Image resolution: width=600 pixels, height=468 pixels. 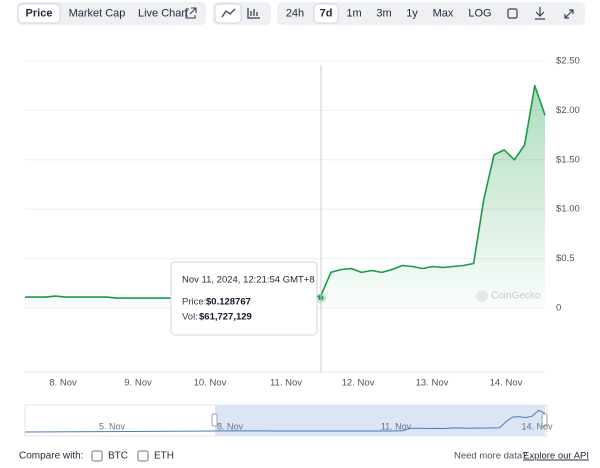 I want to click on range-button: 24h, so click(x=295, y=13).